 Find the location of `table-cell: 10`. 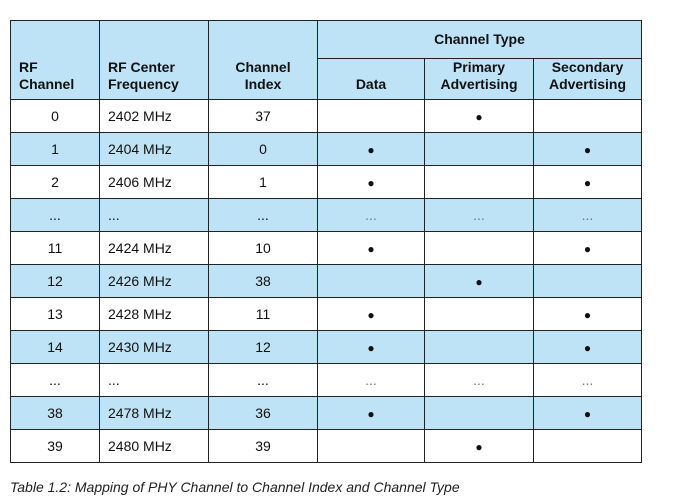

table-cell: 10 is located at coordinates (263, 248).